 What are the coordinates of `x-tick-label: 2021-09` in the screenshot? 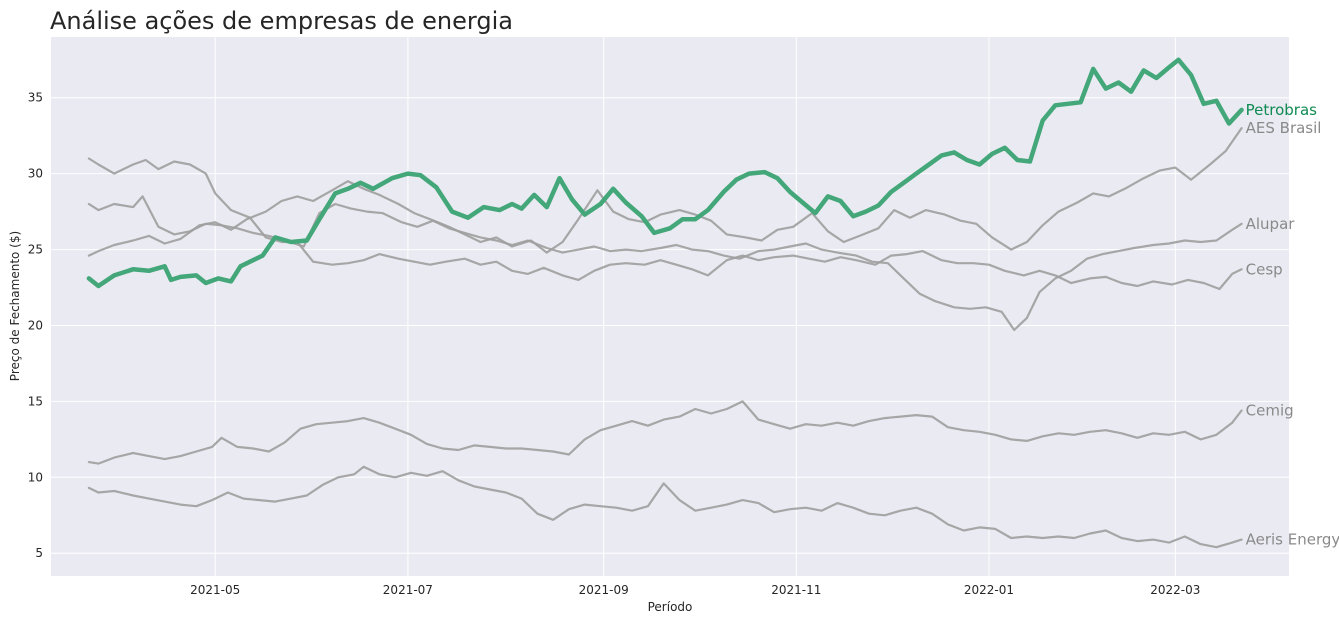 It's located at (604, 590).